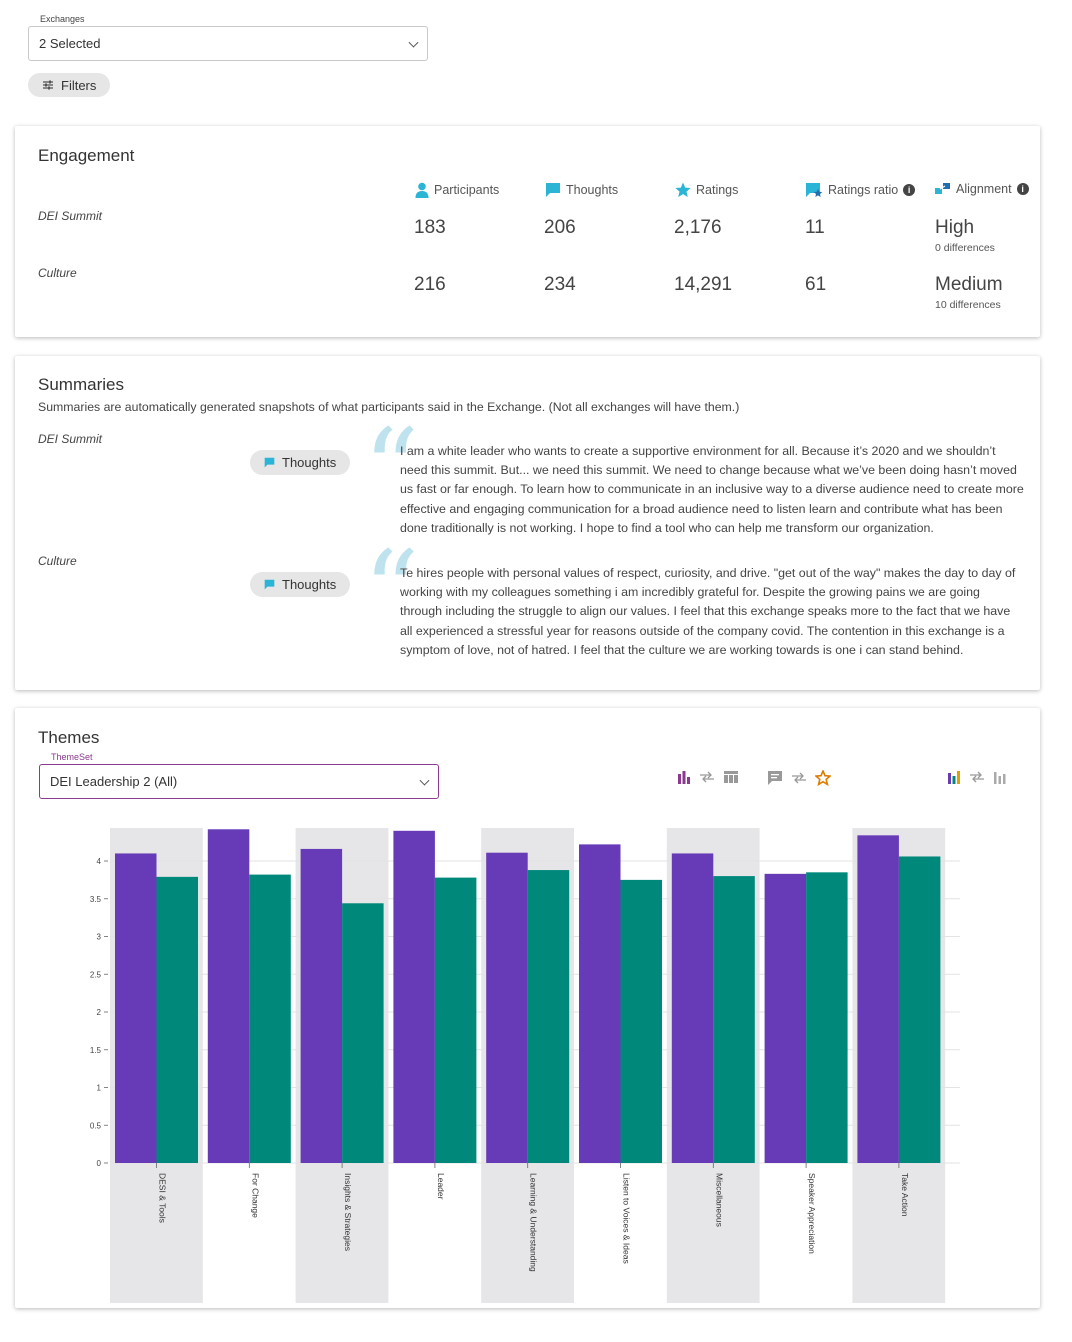 The width and height of the screenshot is (1072, 1342). What do you see at coordinates (954, 777) in the screenshot?
I see `multi-bar-icon` at bounding box center [954, 777].